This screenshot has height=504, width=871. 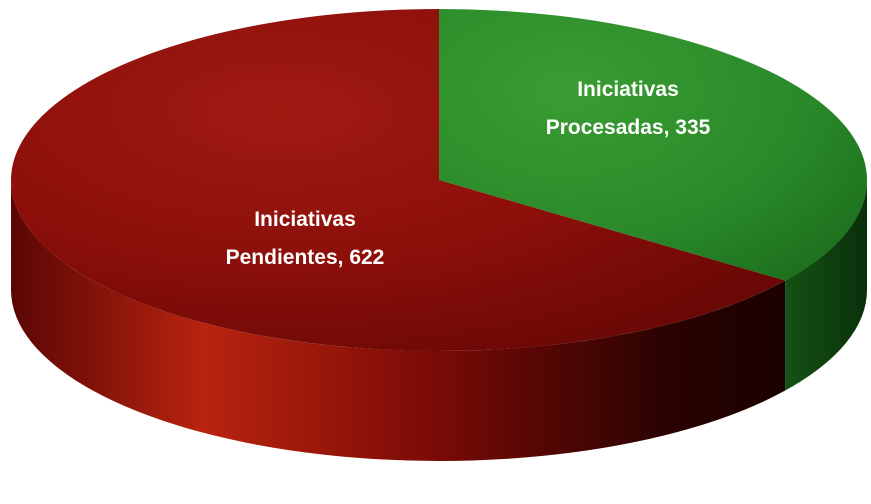 What do you see at coordinates (628, 127) in the screenshot?
I see `slice-label-line2: Procesadas, 335` at bounding box center [628, 127].